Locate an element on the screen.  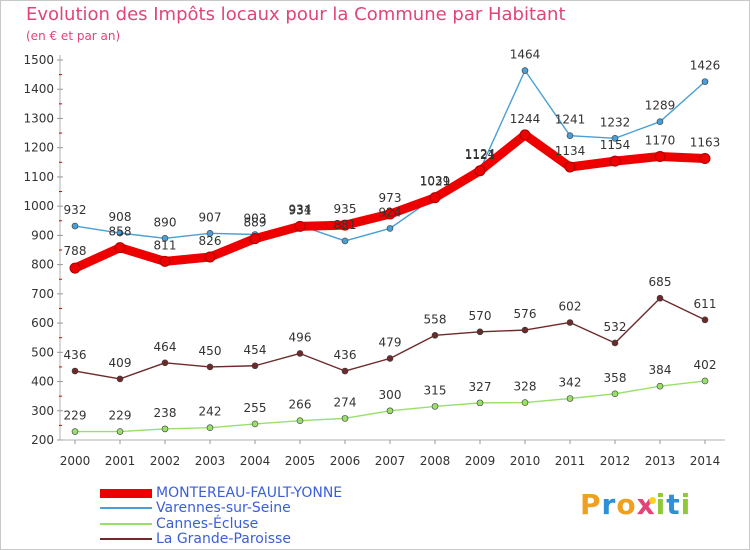
logo-dot is located at coordinates (652, 500).